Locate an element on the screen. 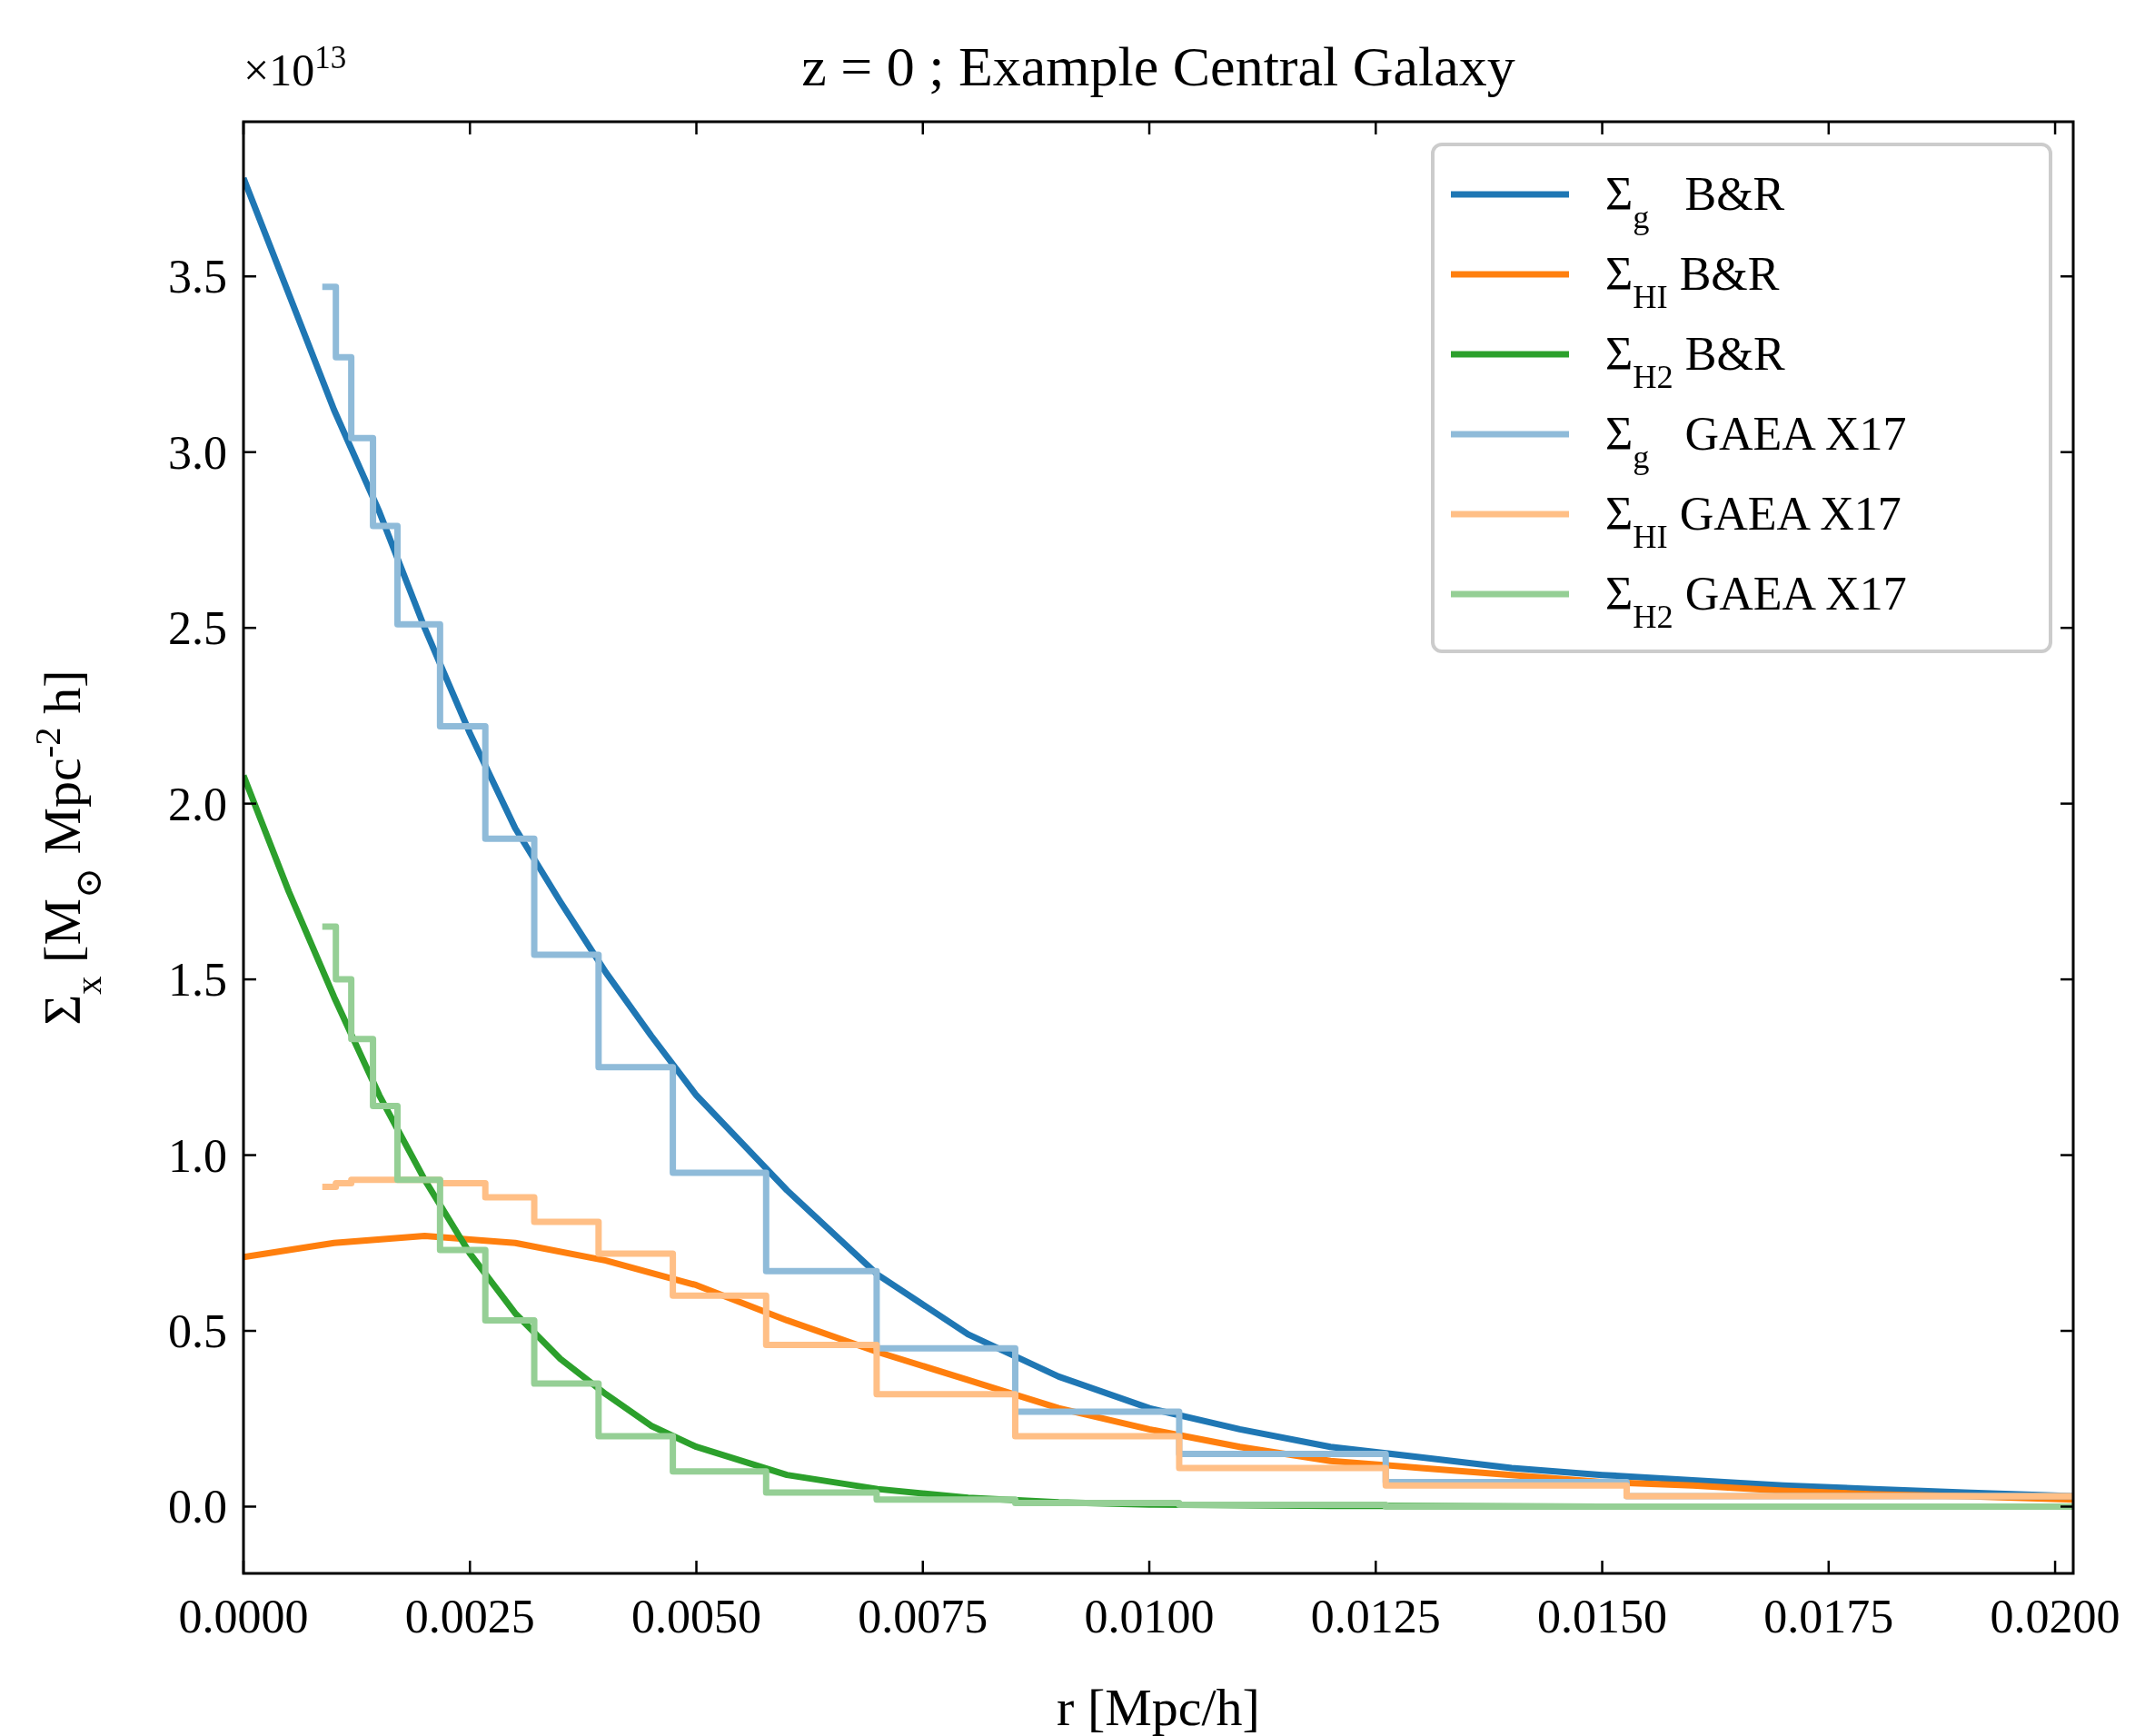  x-tick-label: 0.0100 is located at coordinates (1149, 1616).